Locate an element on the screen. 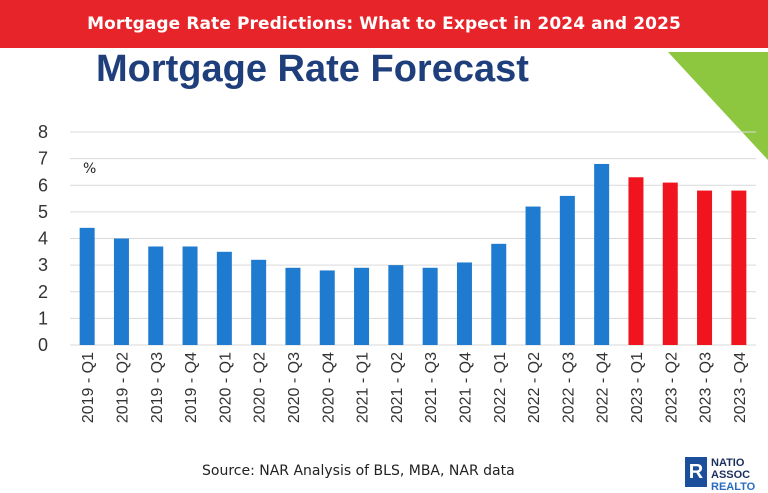 This screenshot has height=493, width=768. x-tick-label: 2019 - Q2 is located at coordinates (122, 387).